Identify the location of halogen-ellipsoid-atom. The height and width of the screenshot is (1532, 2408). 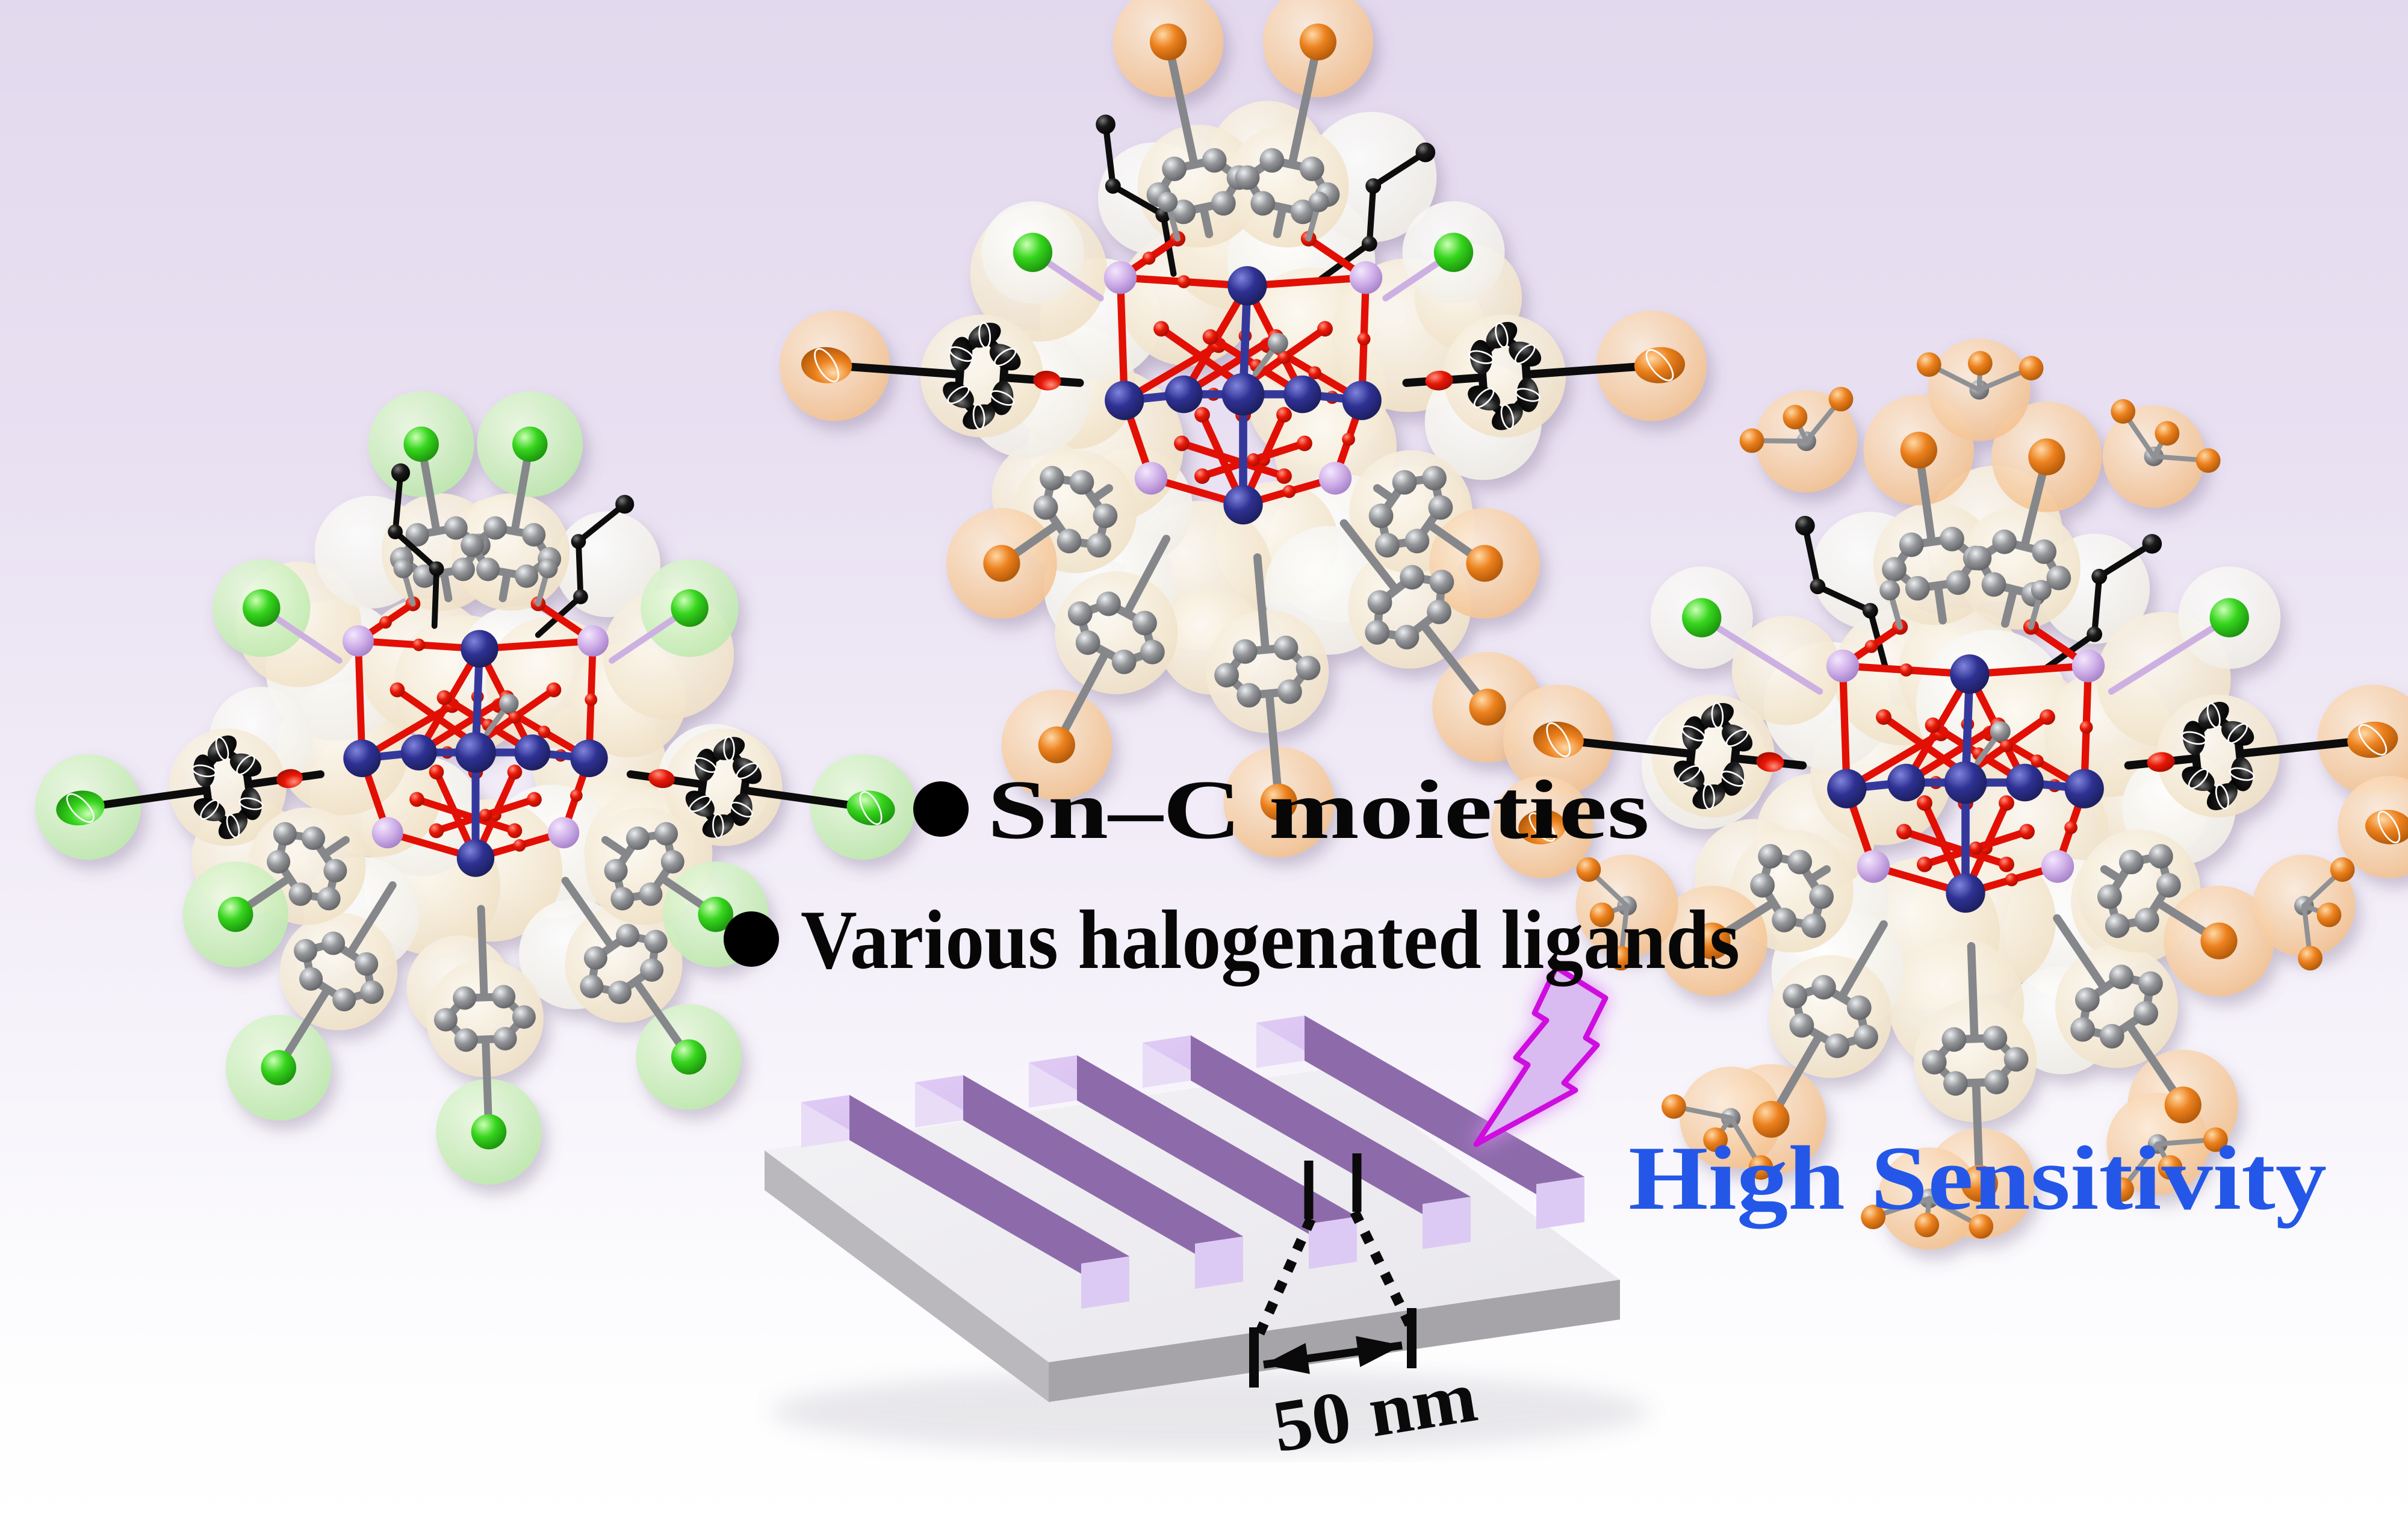
(80, 808).